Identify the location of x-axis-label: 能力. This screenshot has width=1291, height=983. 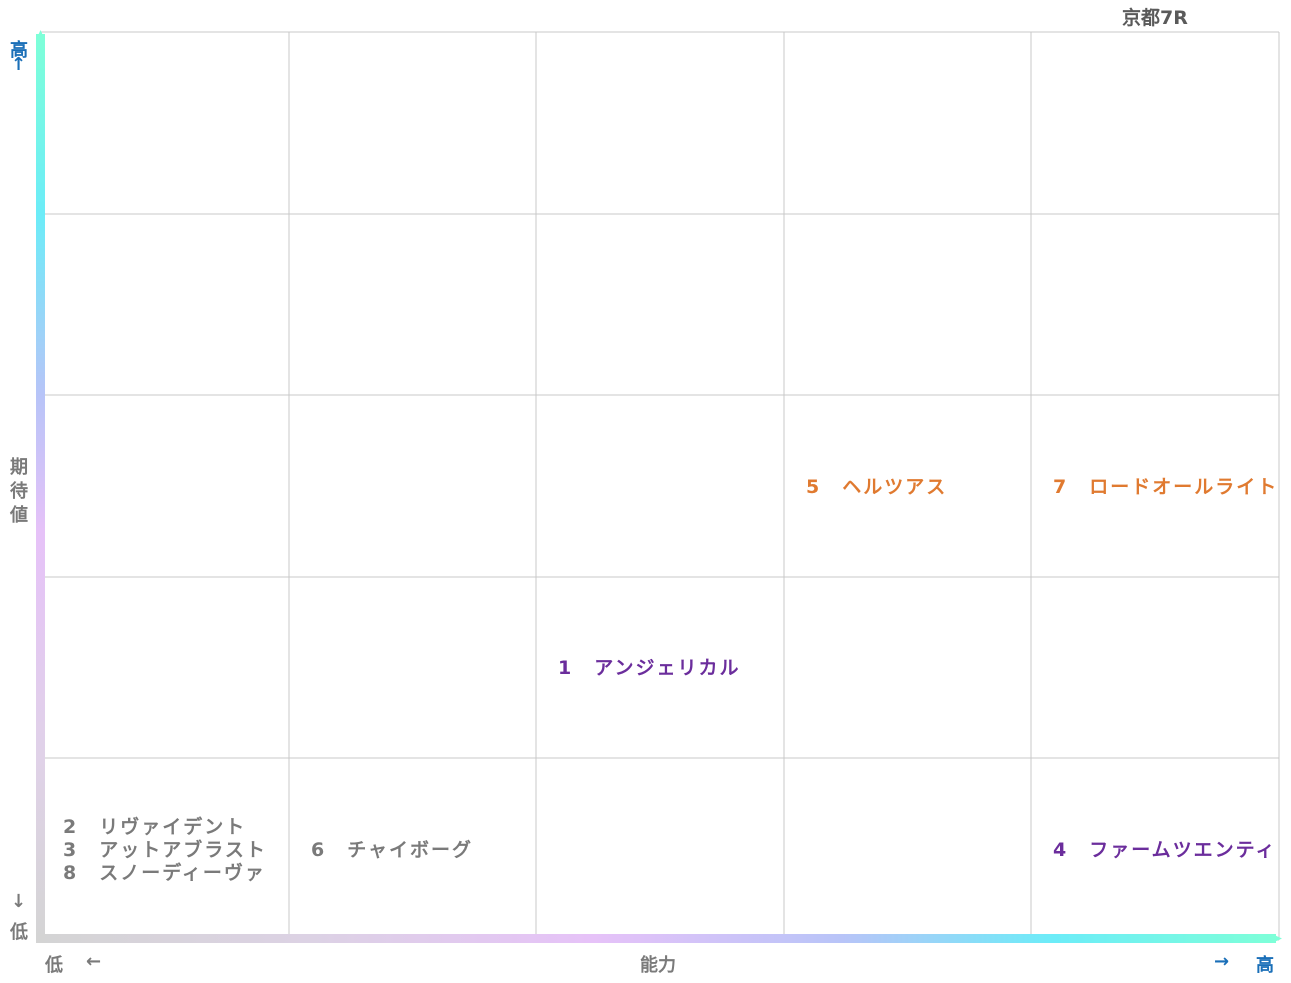
(658, 965).